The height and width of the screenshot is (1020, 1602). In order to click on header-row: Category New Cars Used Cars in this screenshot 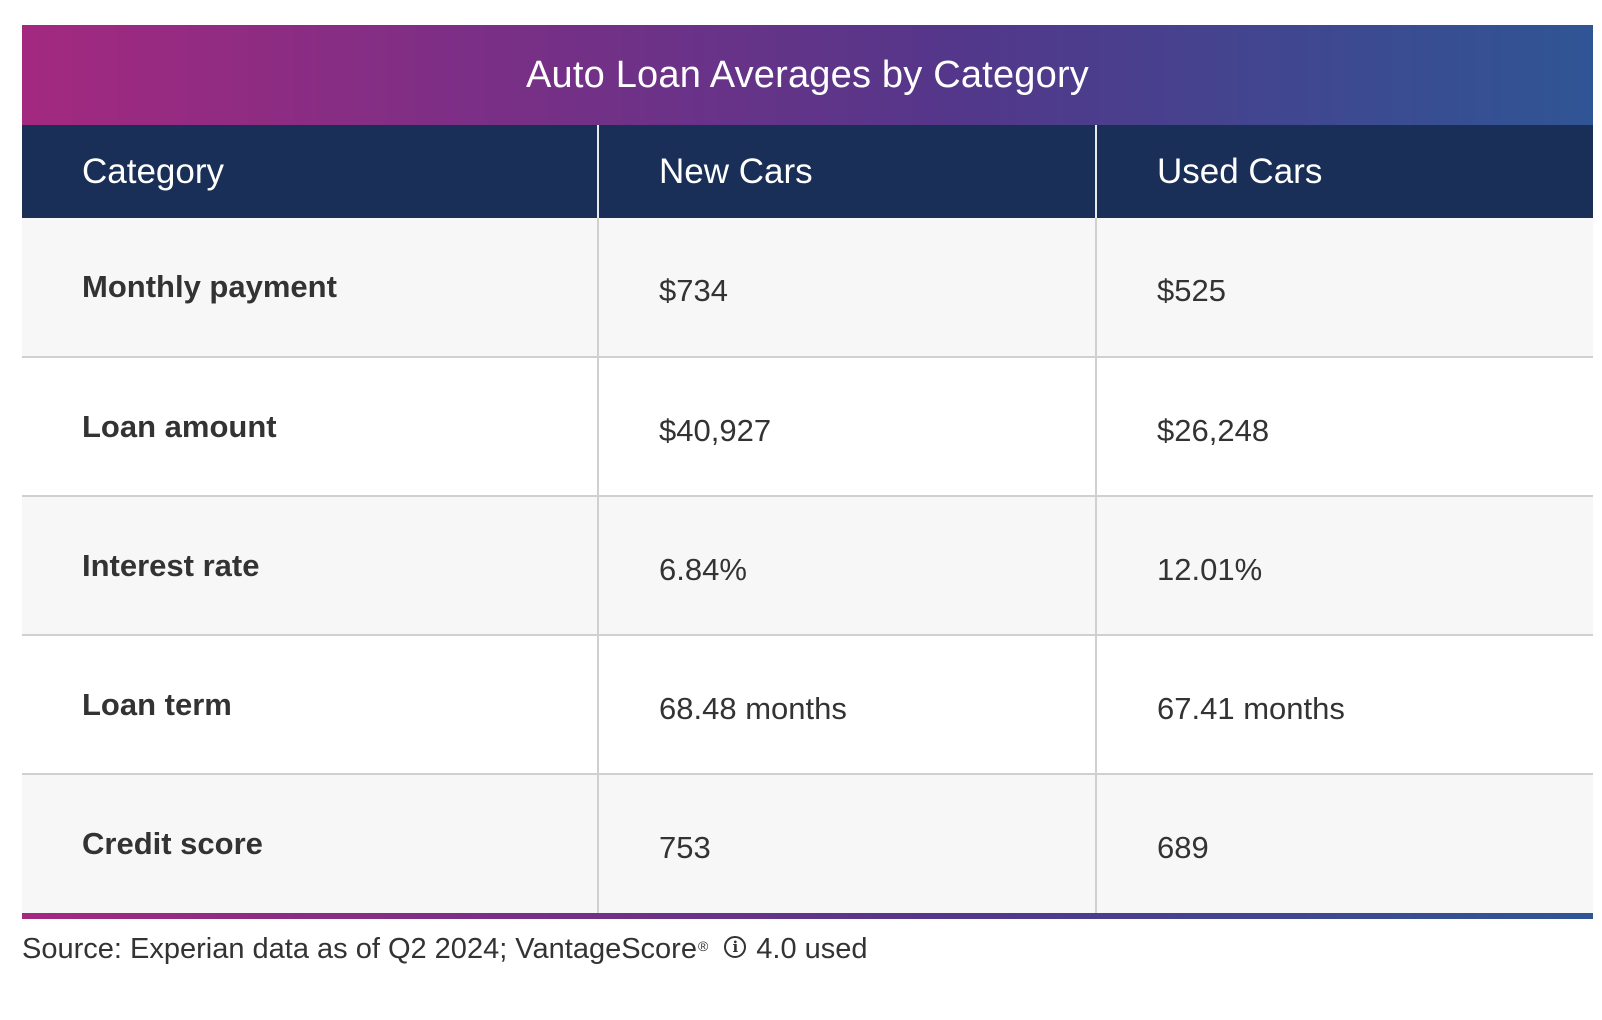, I will do `click(807, 171)`.